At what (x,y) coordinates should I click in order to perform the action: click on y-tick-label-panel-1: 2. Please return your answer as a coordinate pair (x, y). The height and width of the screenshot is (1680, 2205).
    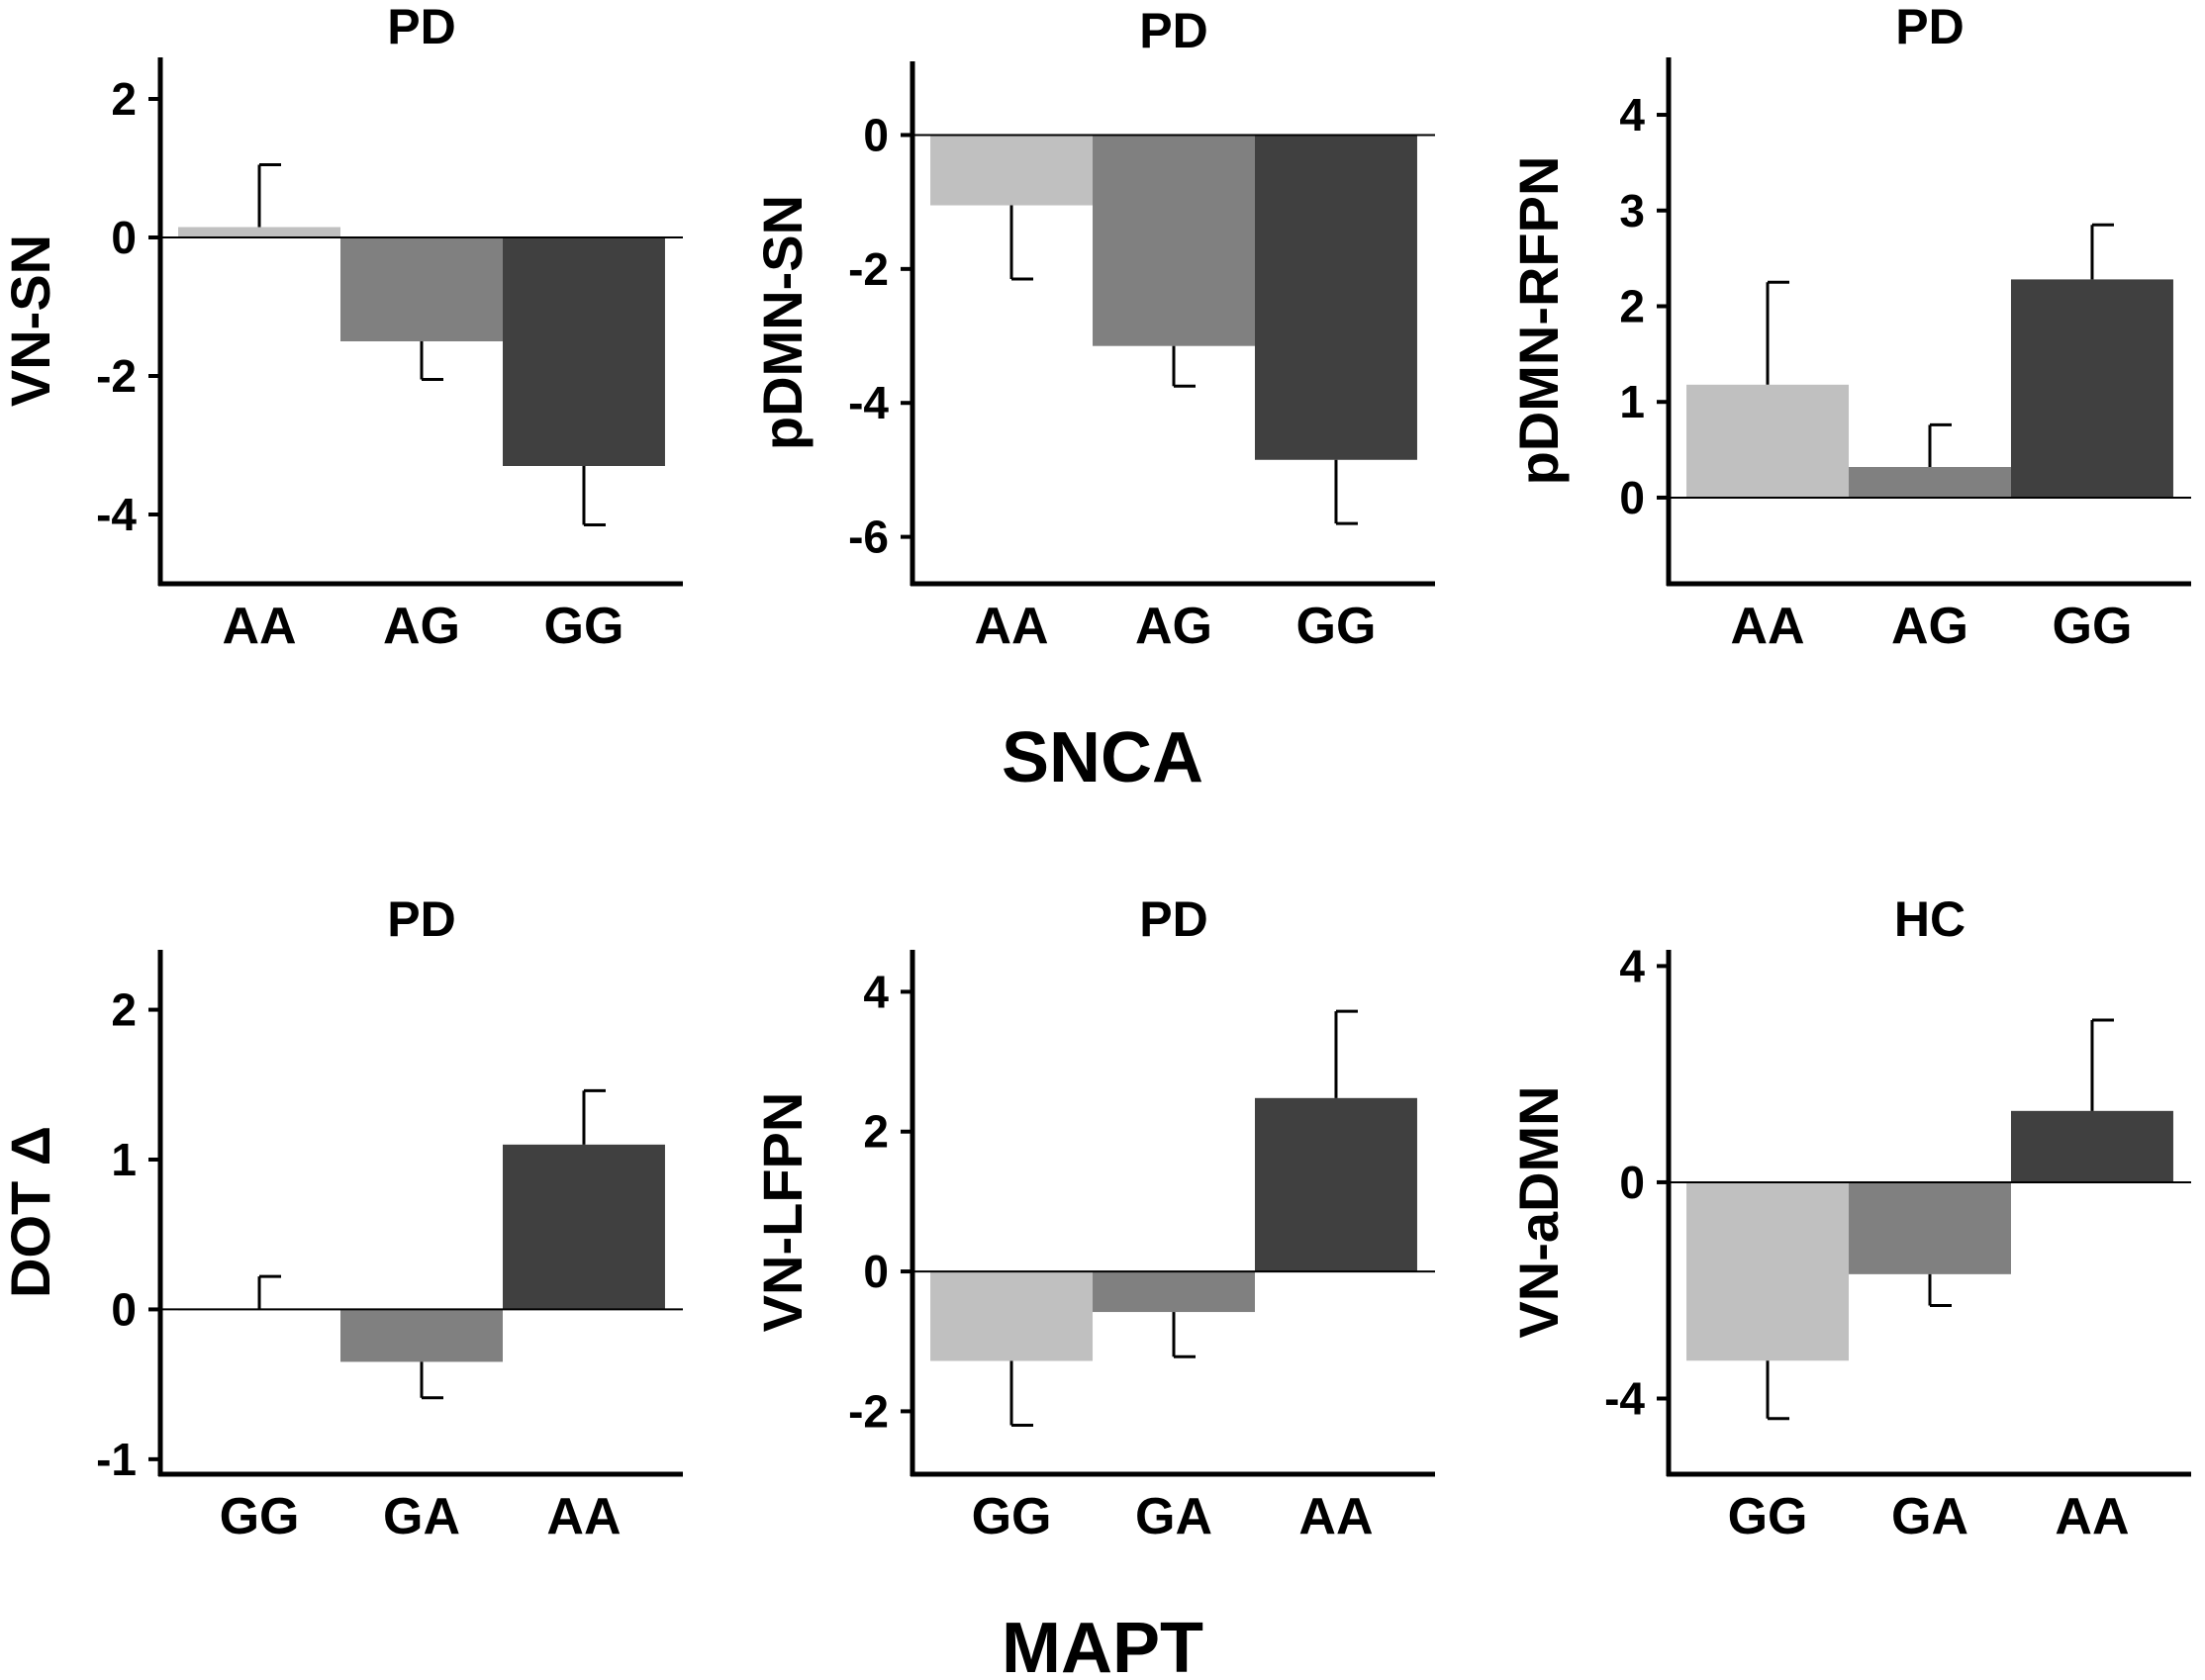
    Looking at the image, I should click on (124, 99).